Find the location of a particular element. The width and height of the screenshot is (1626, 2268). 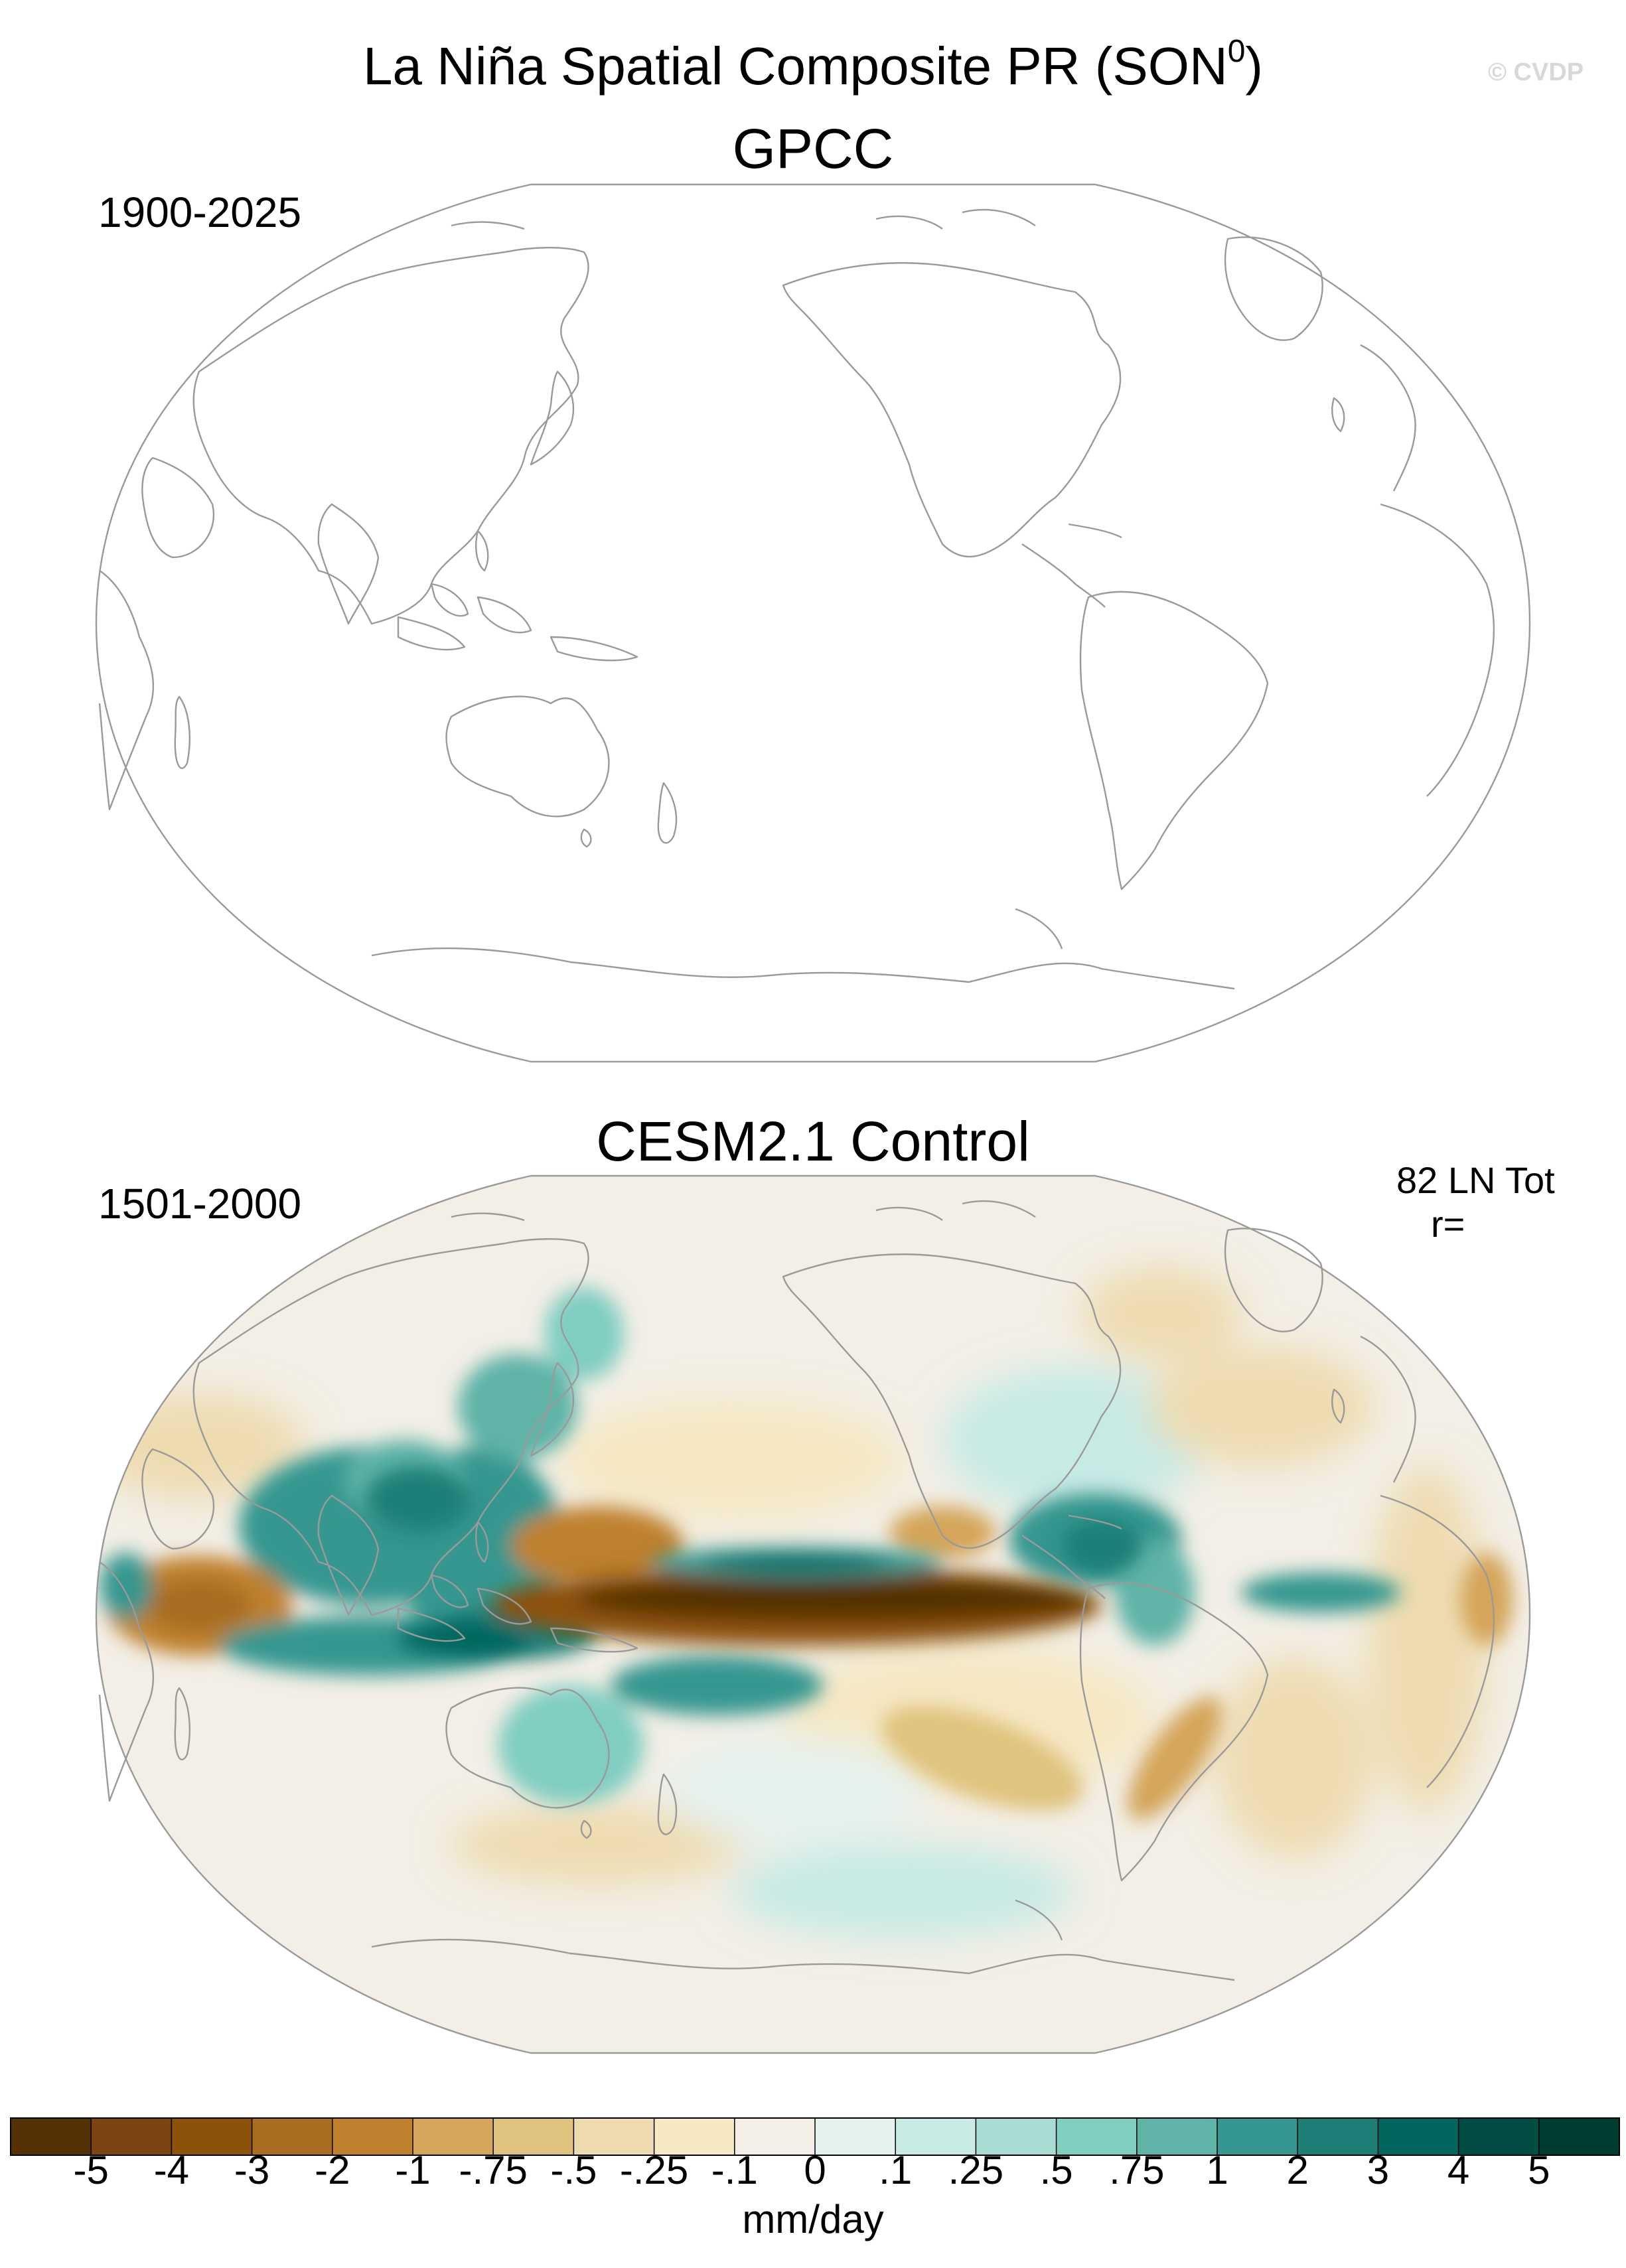

colorbar-tick-label: 4 is located at coordinates (1458, 2170).